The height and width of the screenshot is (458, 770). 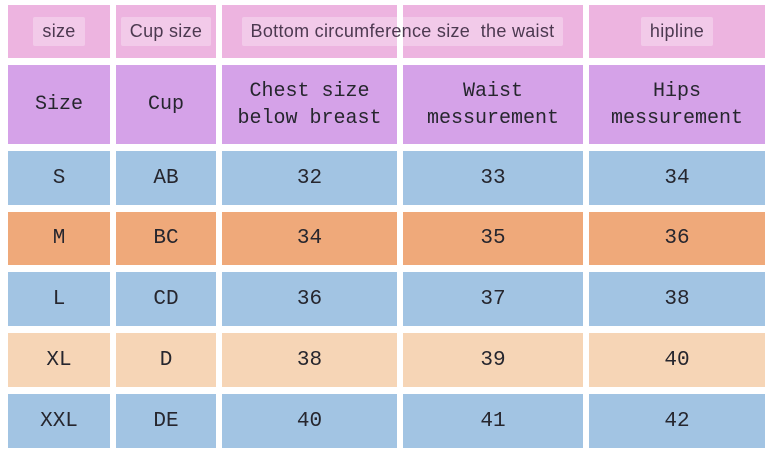 I want to click on value-hips-xl: 40, so click(x=677, y=360).